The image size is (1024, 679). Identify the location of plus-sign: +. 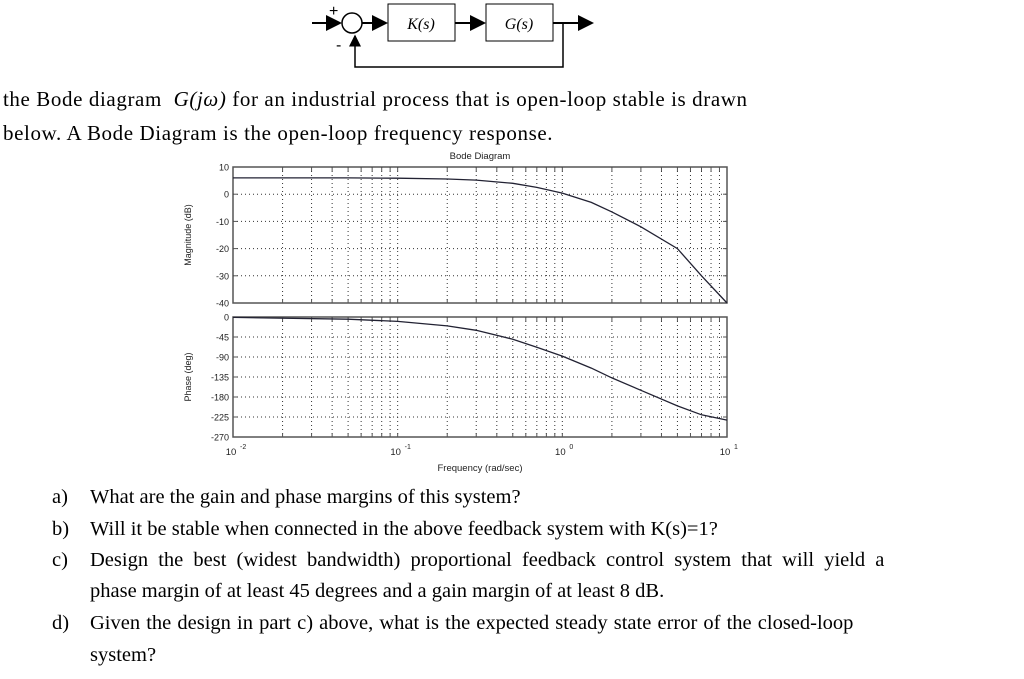
(333, 11).